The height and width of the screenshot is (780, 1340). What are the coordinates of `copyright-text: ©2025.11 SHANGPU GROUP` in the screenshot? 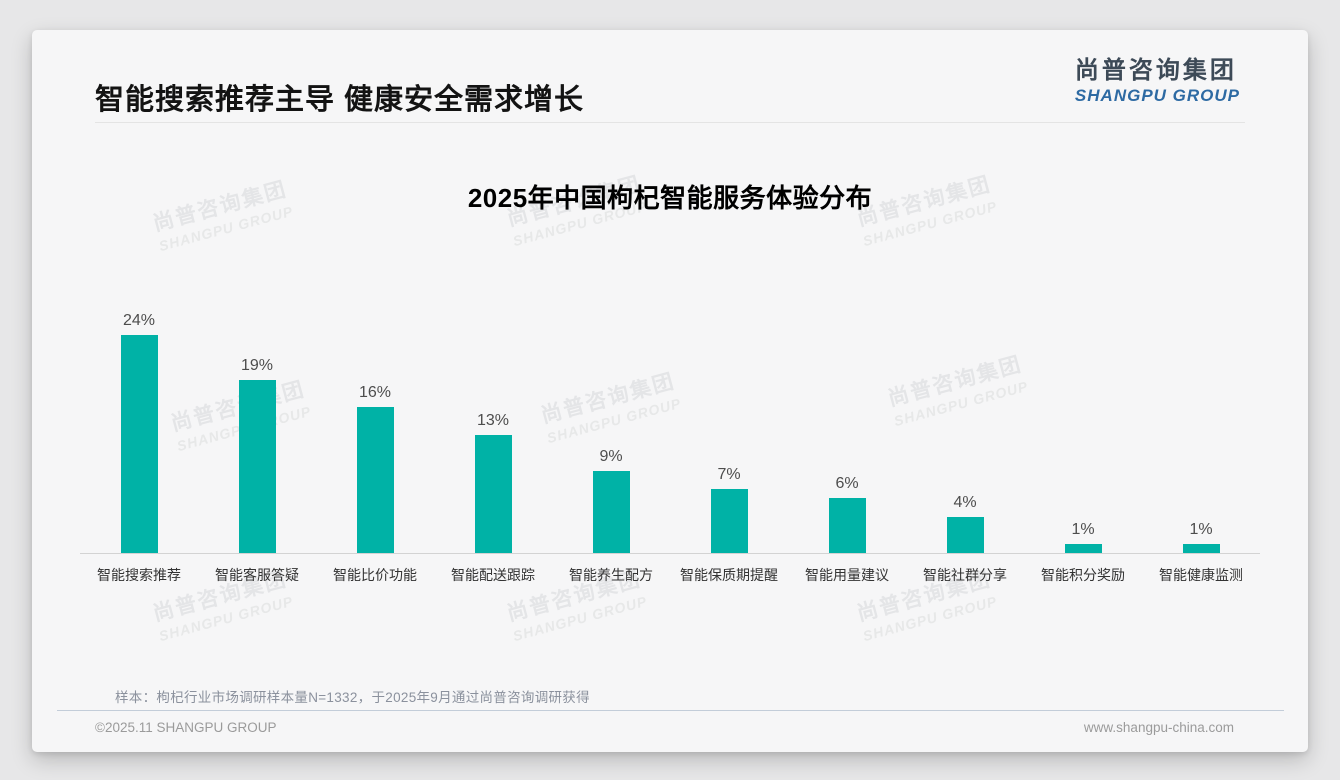 It's located at (186, 727).